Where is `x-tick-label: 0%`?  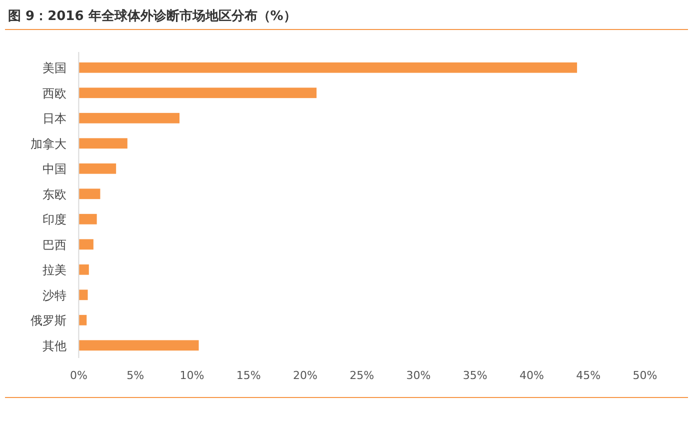 x-tick-label: 0% is located at coordinates (79, 375).